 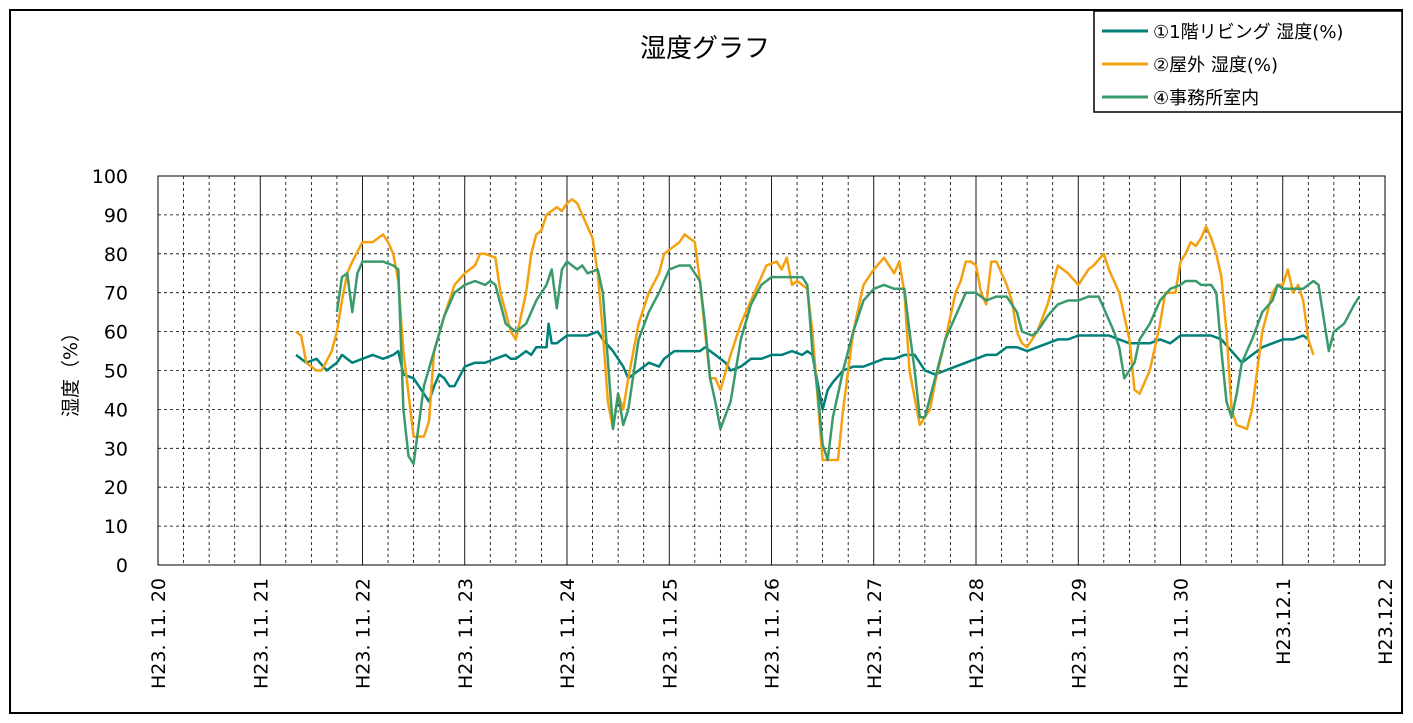 What do you see at coordinates (261, 633) in the screenshot?
I see `x-tick-label: H23. 11. 21` at bounding box center [261, 633].